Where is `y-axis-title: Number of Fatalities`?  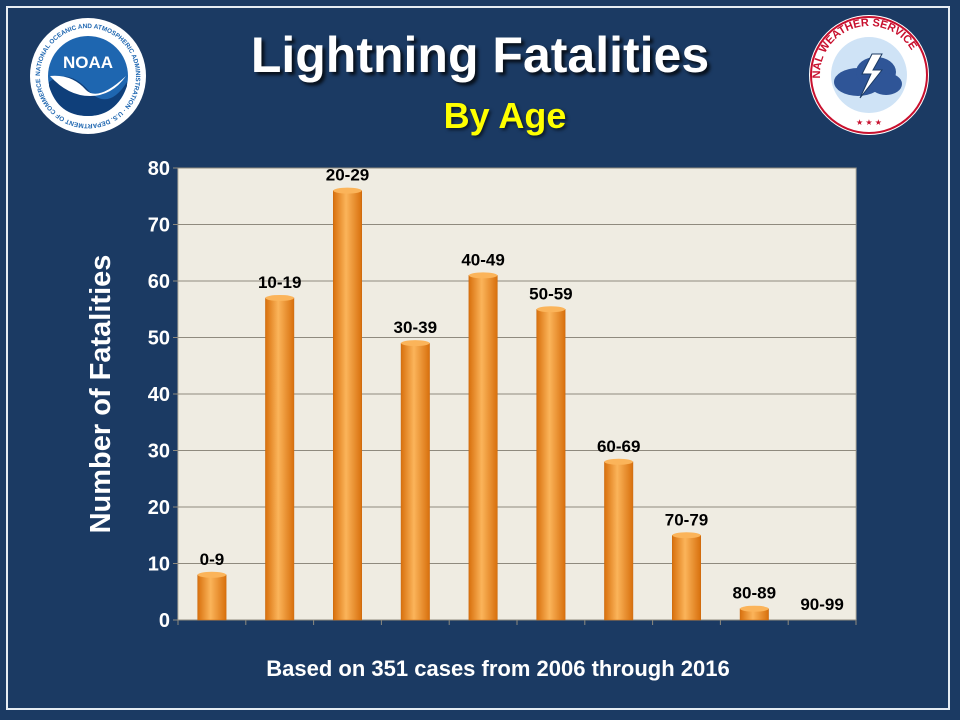
y-axis-title: Number of Fatalities is located at coordinates (101, 394).